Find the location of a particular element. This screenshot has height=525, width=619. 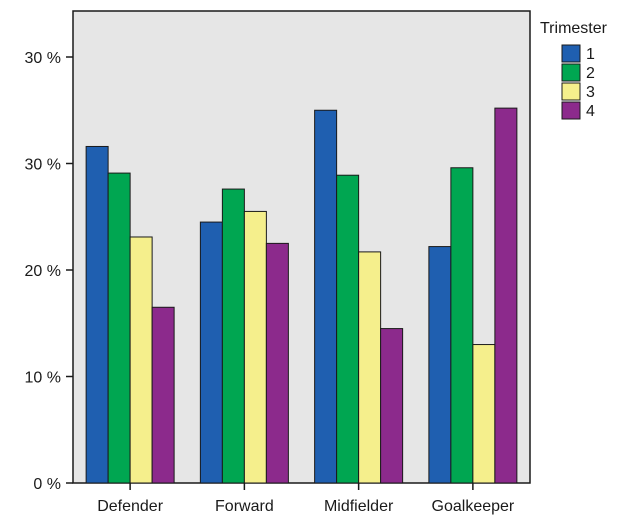

legend-title: Trimester is located at coordinates (574, 28).